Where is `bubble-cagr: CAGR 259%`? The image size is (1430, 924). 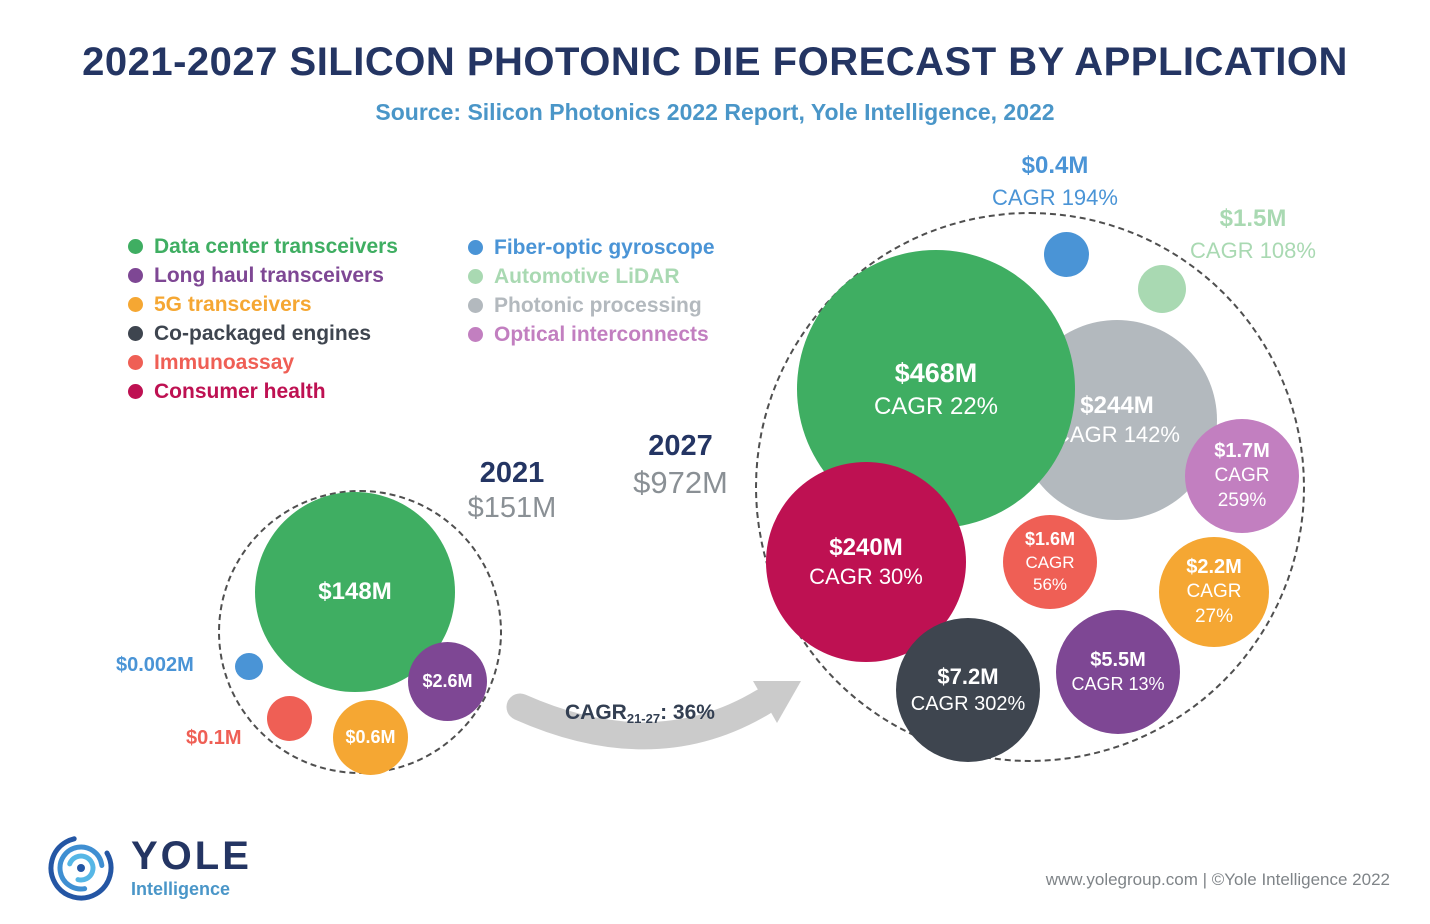
bubble-cagr: CAGR 259% is located at coordinates (1242, 488).